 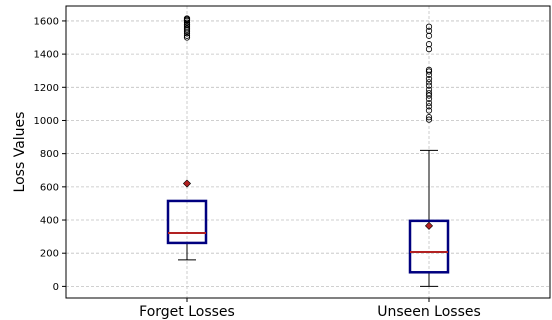 I want to click on y-axis-ticks: 0 200 400 600 800 1000 1200 1400 1600, so click(x=50, y=154).